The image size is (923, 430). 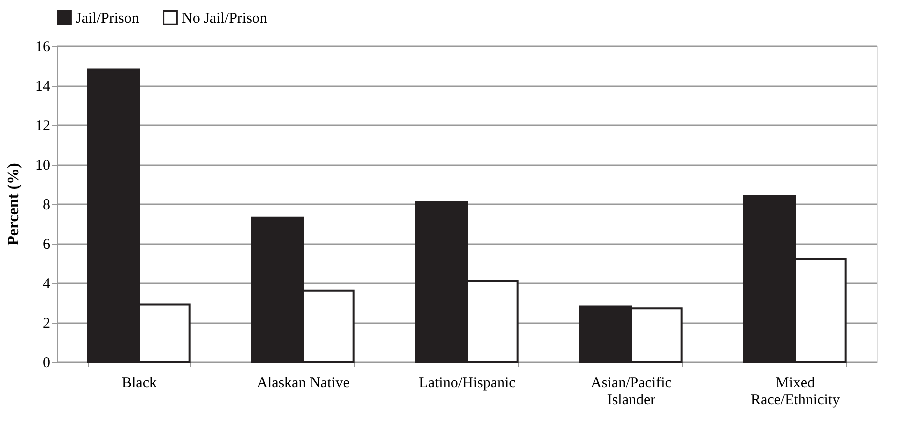 What do you see at coordinates (225, 18) in the screenshot?
I see `legend-label: No Jail/Prison` at bounding box center [225, 18].